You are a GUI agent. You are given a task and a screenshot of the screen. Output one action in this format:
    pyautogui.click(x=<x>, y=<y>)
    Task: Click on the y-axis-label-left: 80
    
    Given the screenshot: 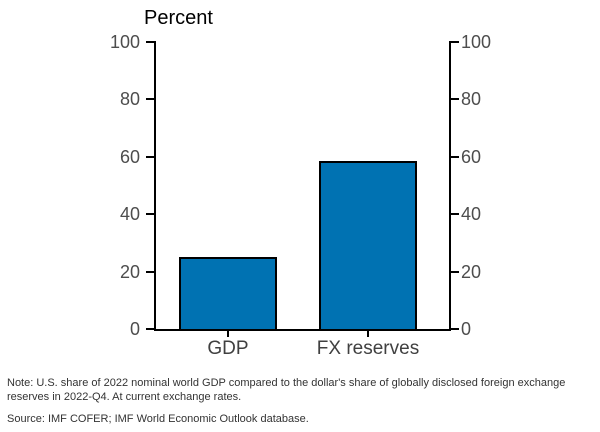 What is the action you would take?
    pyautogui.click(x=129, y=99)
    